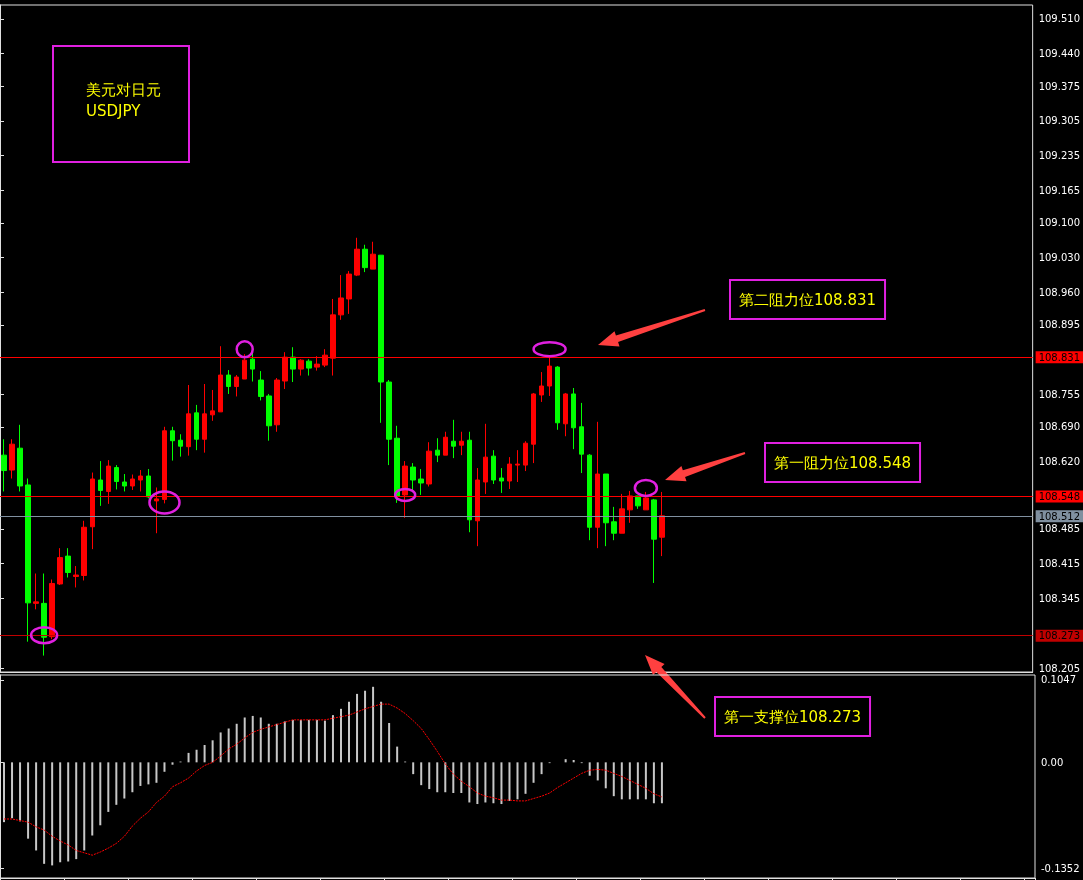 Image resolution: width=1083 pixels, height=880 pixels. Describe the element at coordinates (1059, 564) in the screenshot. I see `y-tick-label: 108.415` at that location.